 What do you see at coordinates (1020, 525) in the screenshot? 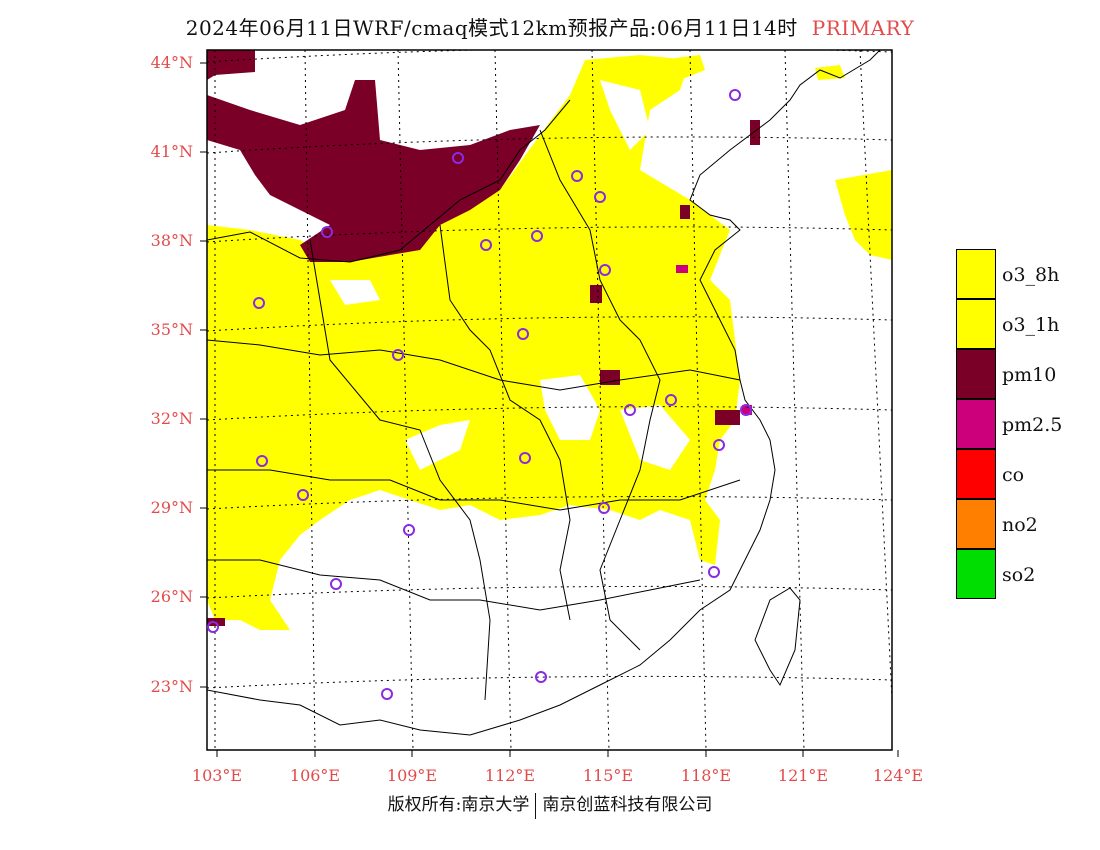
I see `legend-label: no2` at bounding box center [1020, 525].